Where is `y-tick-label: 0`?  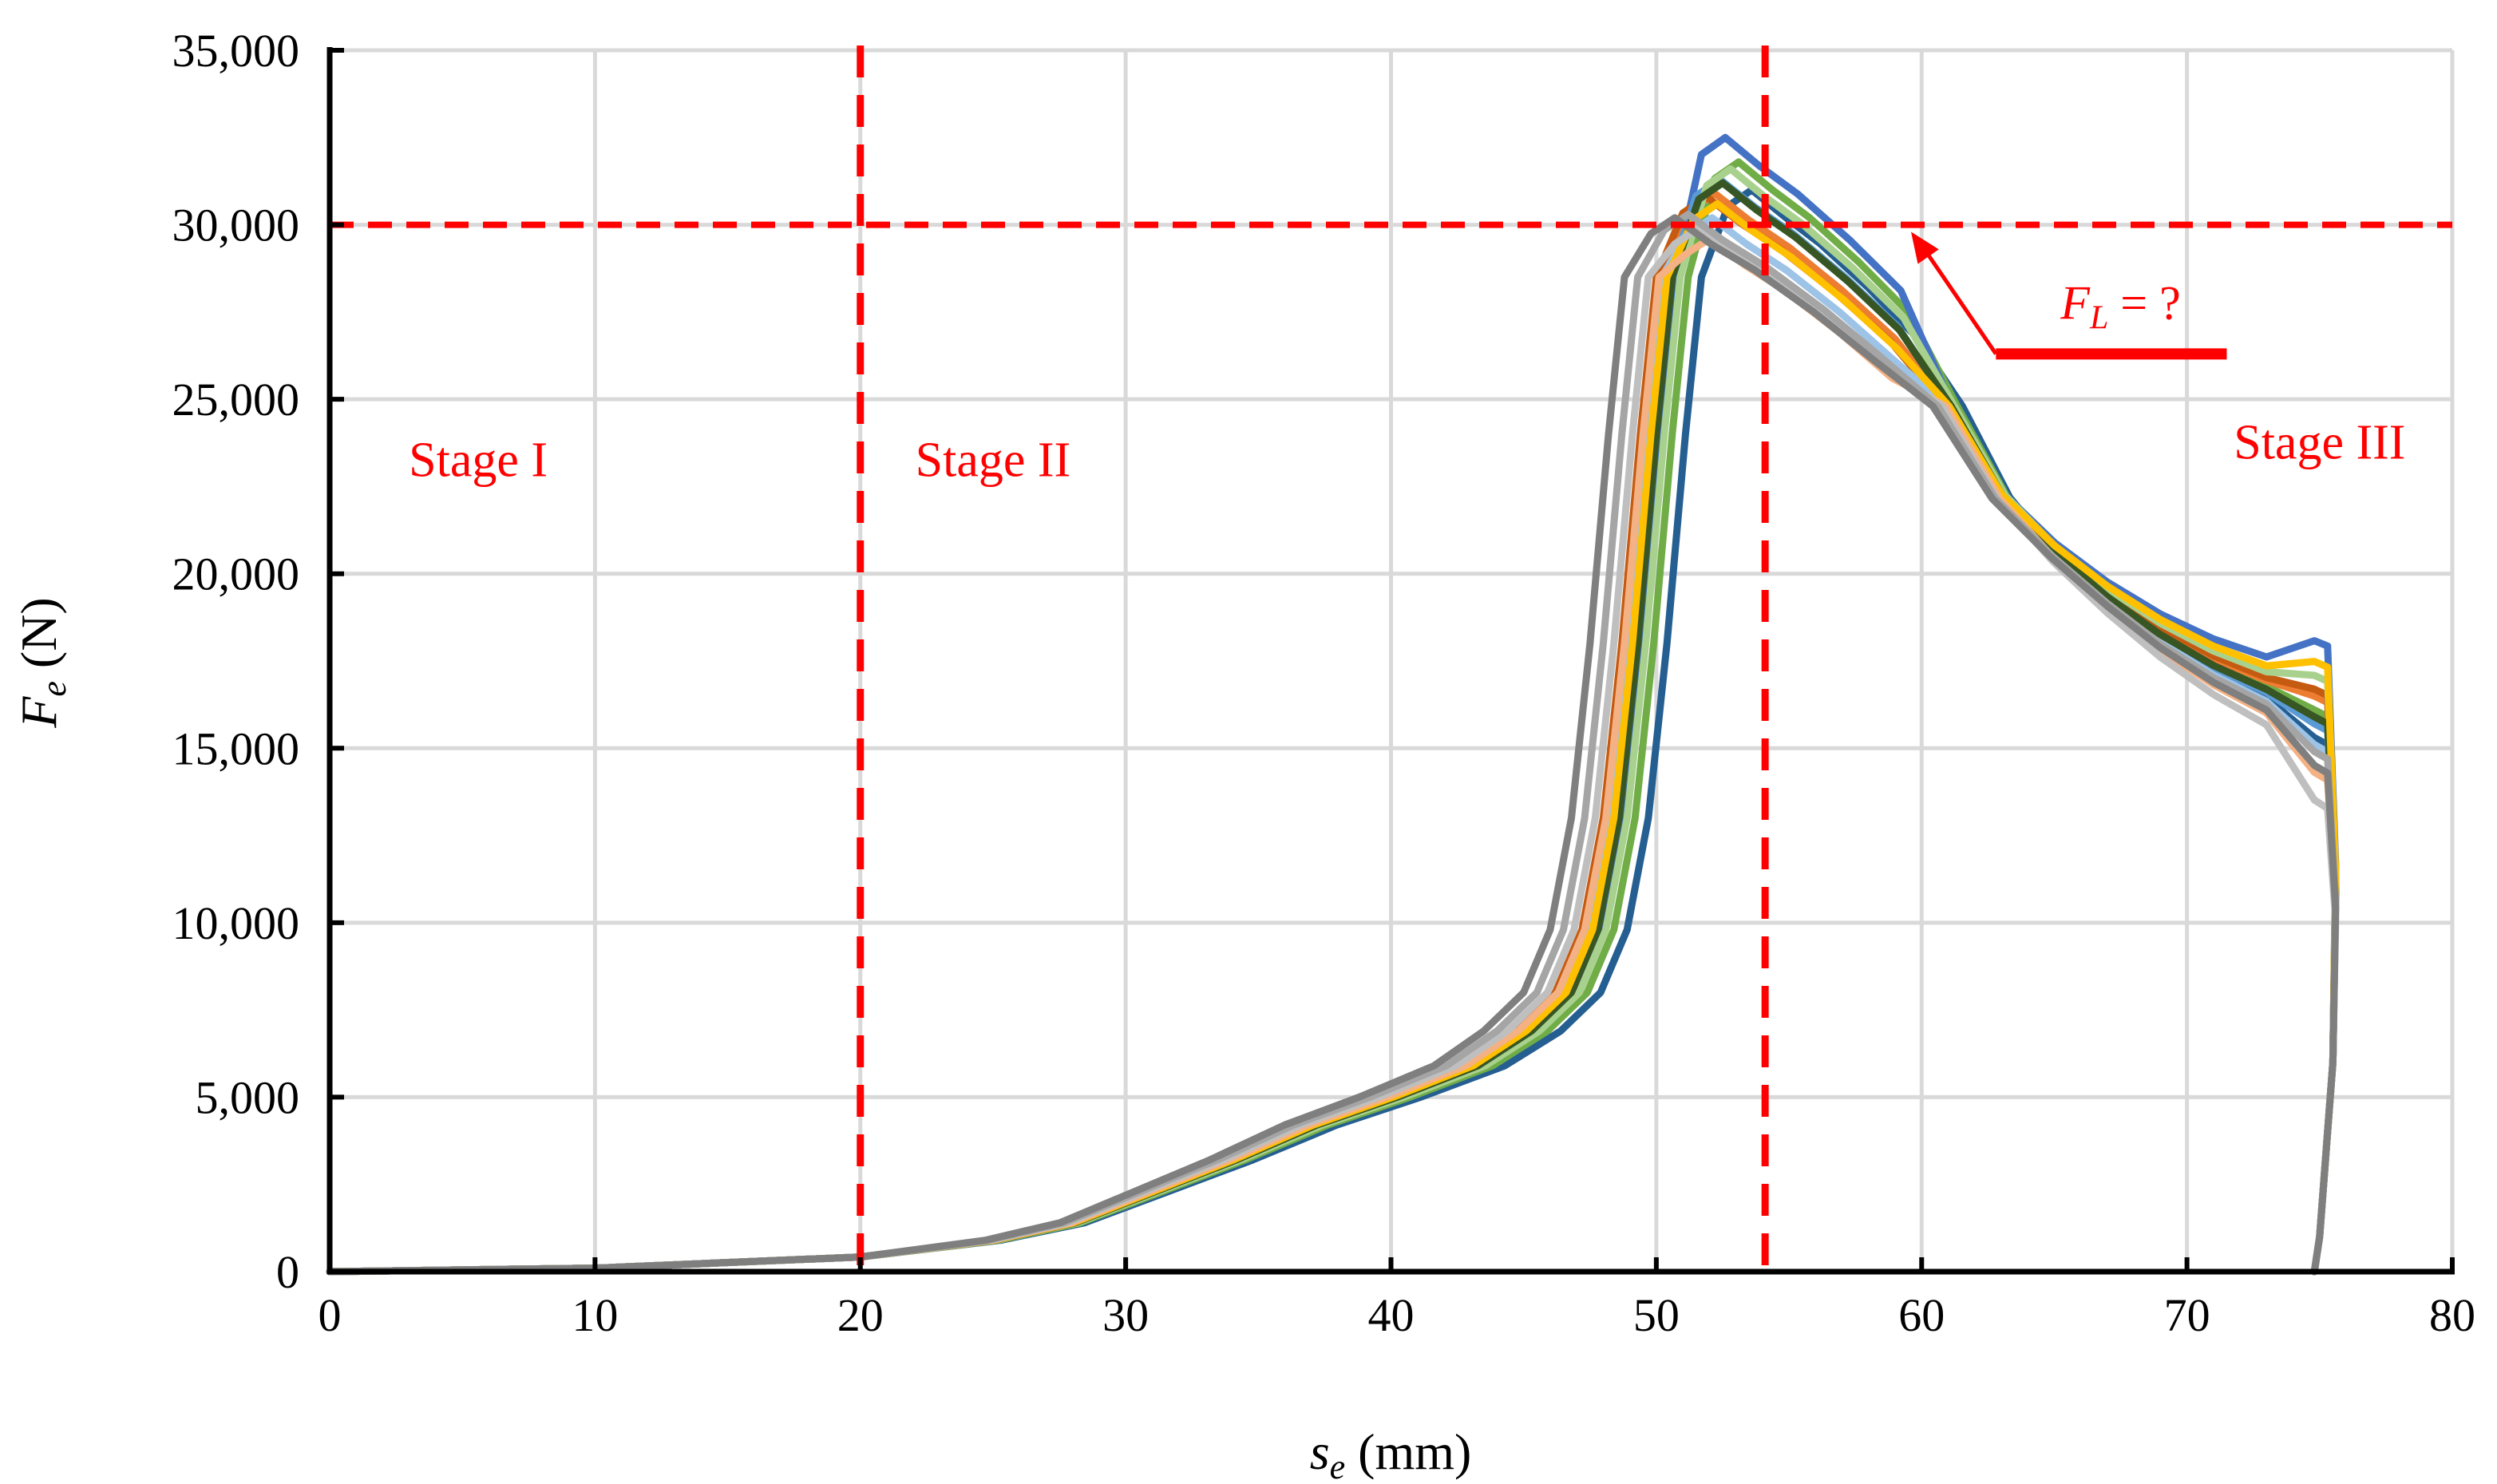 y-tick-label: 0 is located at coordinates (287, 1272).